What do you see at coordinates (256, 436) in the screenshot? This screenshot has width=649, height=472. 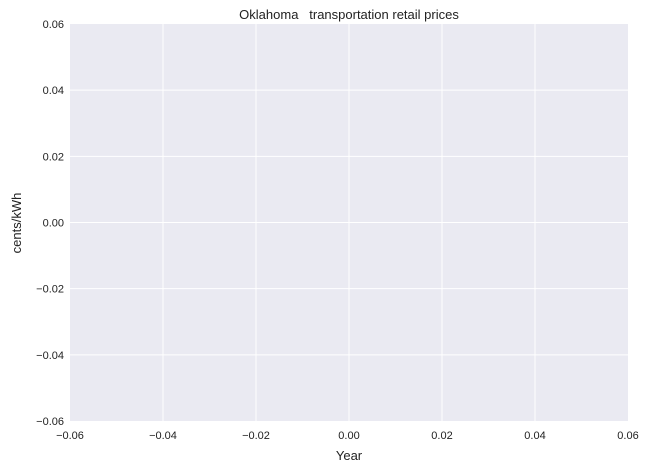 I see `x-tick-label: −0.02` at bounding box center [256, 436].